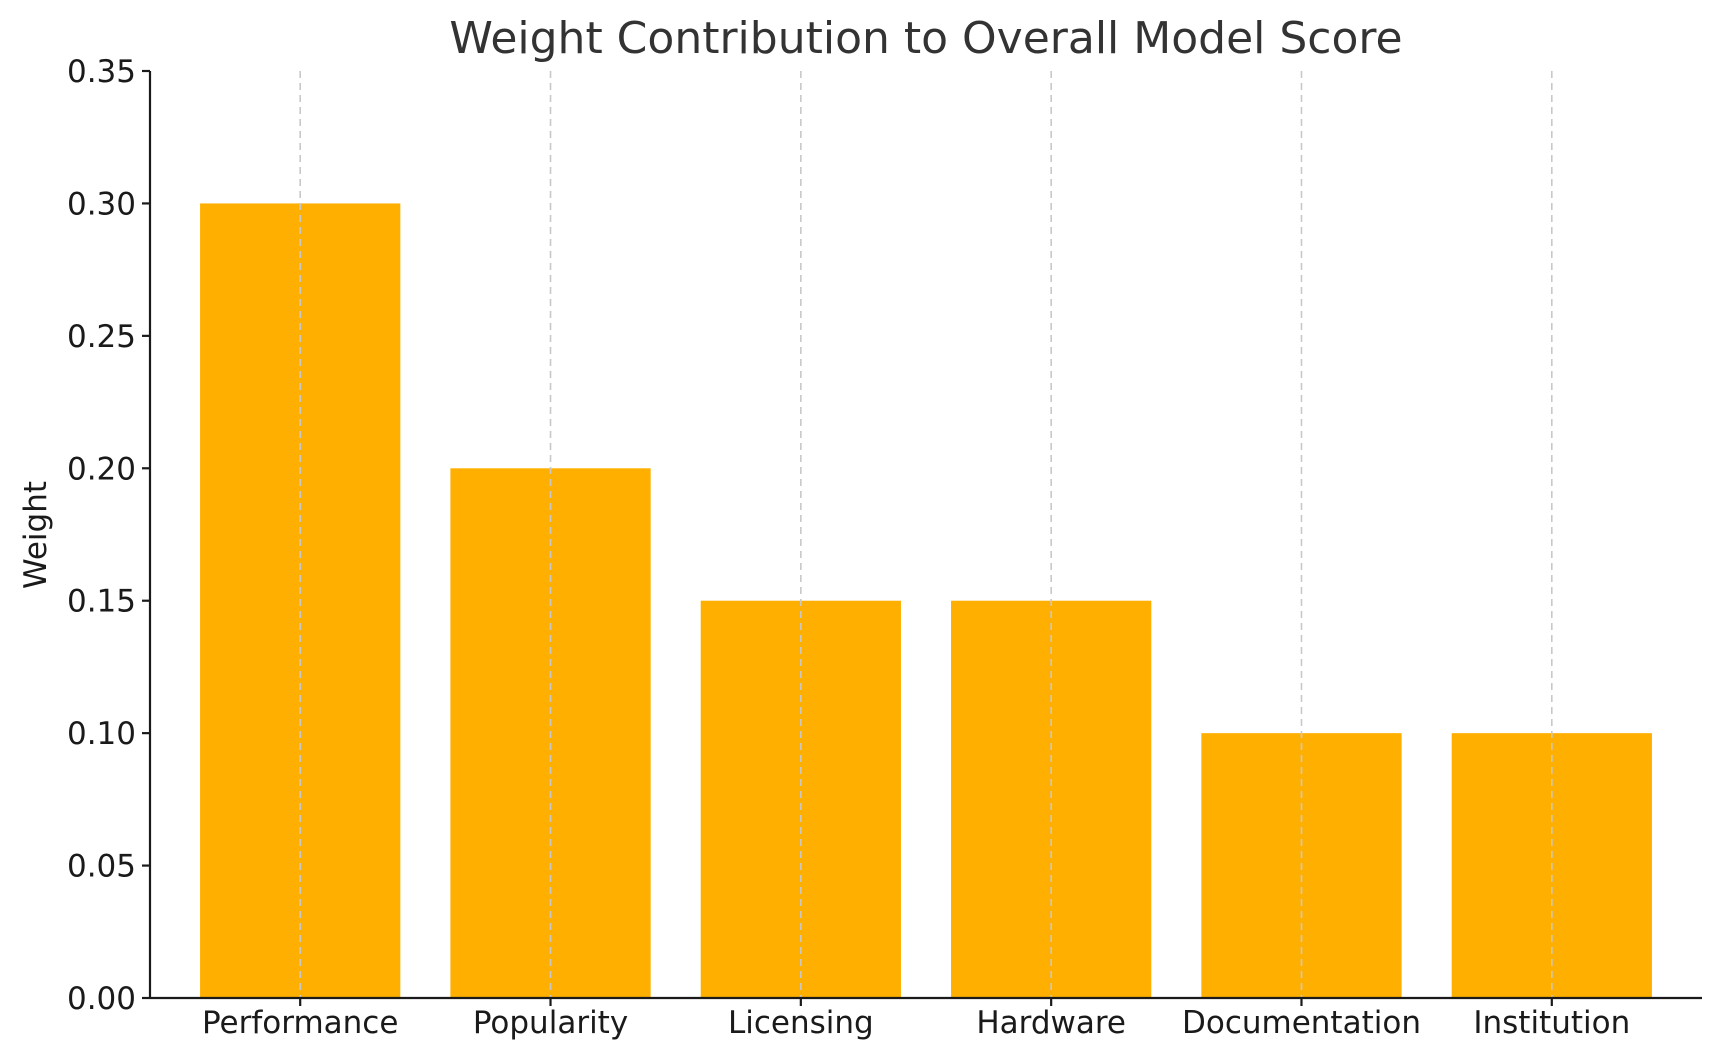  I want to click on x-tick-label: Documentation, so click(1301, 1023).